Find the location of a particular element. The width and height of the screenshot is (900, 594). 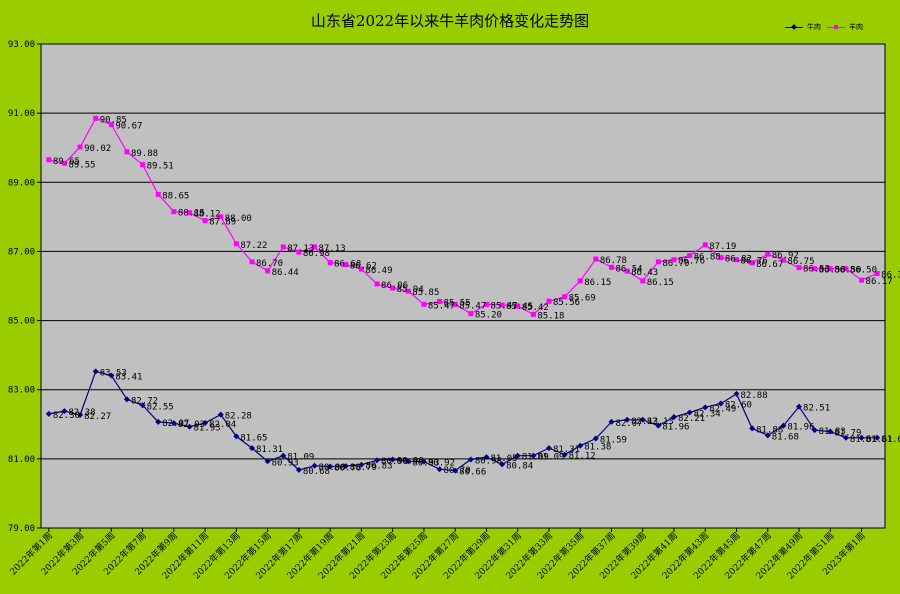

data-label: 81.68 is located at coordinates (785, 437).